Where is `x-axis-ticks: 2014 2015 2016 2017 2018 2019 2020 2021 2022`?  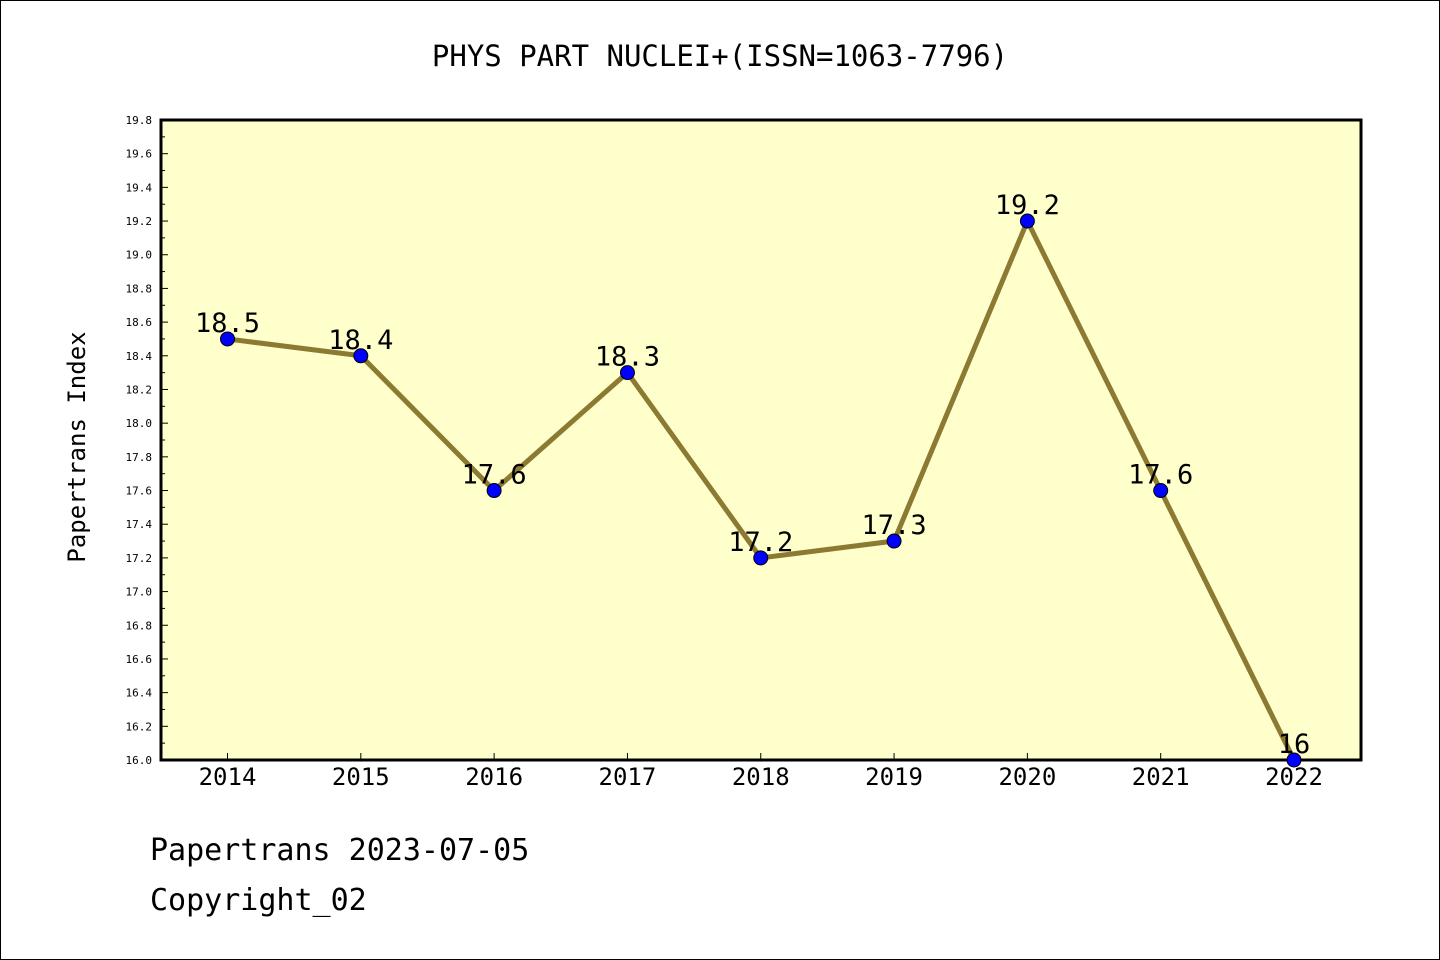
x-axis-ticks: 2014 2015 2016 2017 2018 2019 2020 2021 2022 is located at coordinates (761, 772).